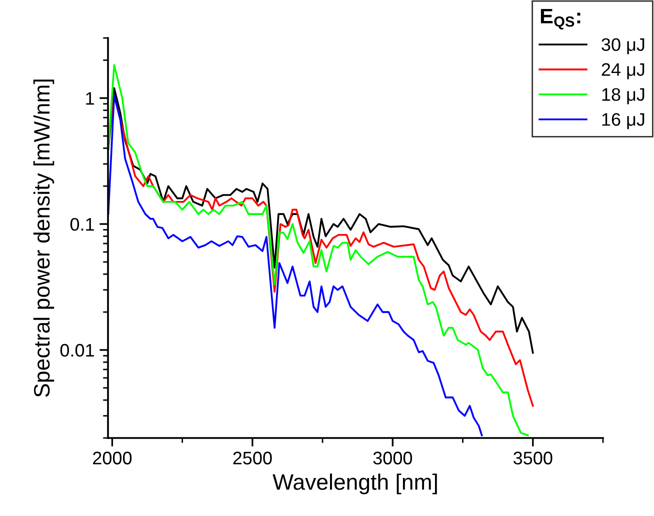 Image resolution: width=654 pixels, height=516 pixels. Describe the element at coordinates (112, 458) in the screenshot. I see `x-tick-label: 2000` at that location.